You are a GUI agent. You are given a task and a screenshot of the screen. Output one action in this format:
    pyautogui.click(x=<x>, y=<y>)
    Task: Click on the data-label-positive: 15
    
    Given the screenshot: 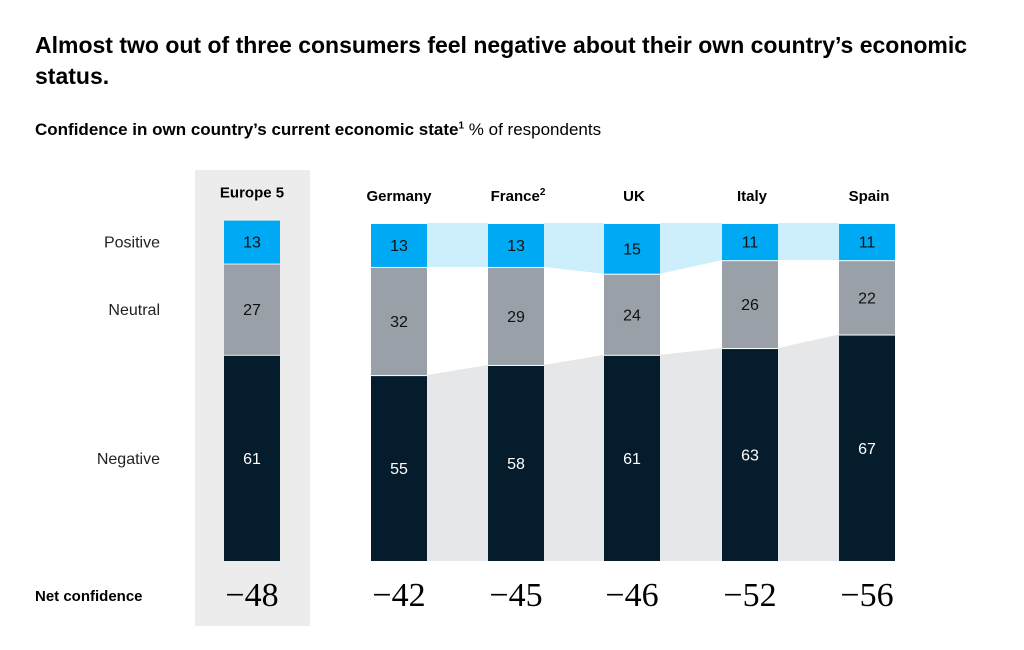 What is the action you would take?
    pyautogui.click(x=632, y=249)
    